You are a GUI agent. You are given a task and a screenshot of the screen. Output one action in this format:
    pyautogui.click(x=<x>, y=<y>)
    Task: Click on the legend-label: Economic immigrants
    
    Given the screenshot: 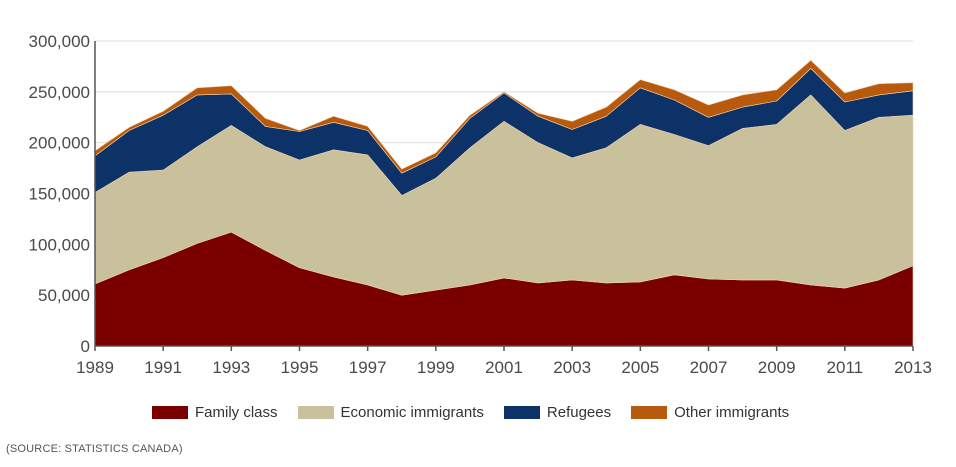 What is the action you would take?
    pyautogui.click(x=412, y=412)
    